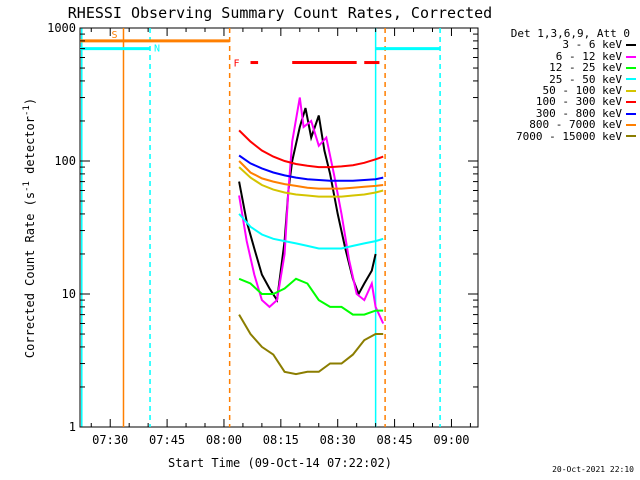 This screenshot has width=640, height=480. What do you see at coordinates (61, 28) in the screenshot?
I see `y-tick-label: 1000` at bounding box center [61, 28].